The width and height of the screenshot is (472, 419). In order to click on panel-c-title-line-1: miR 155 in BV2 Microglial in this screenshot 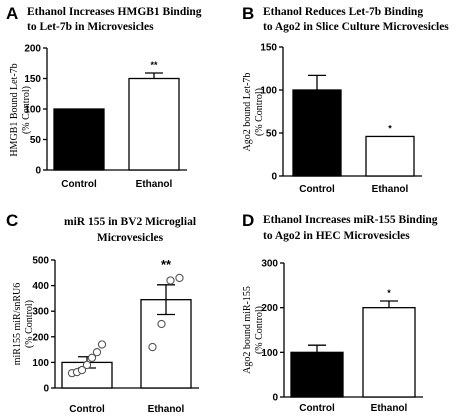, I will do `click(130, 222)`.